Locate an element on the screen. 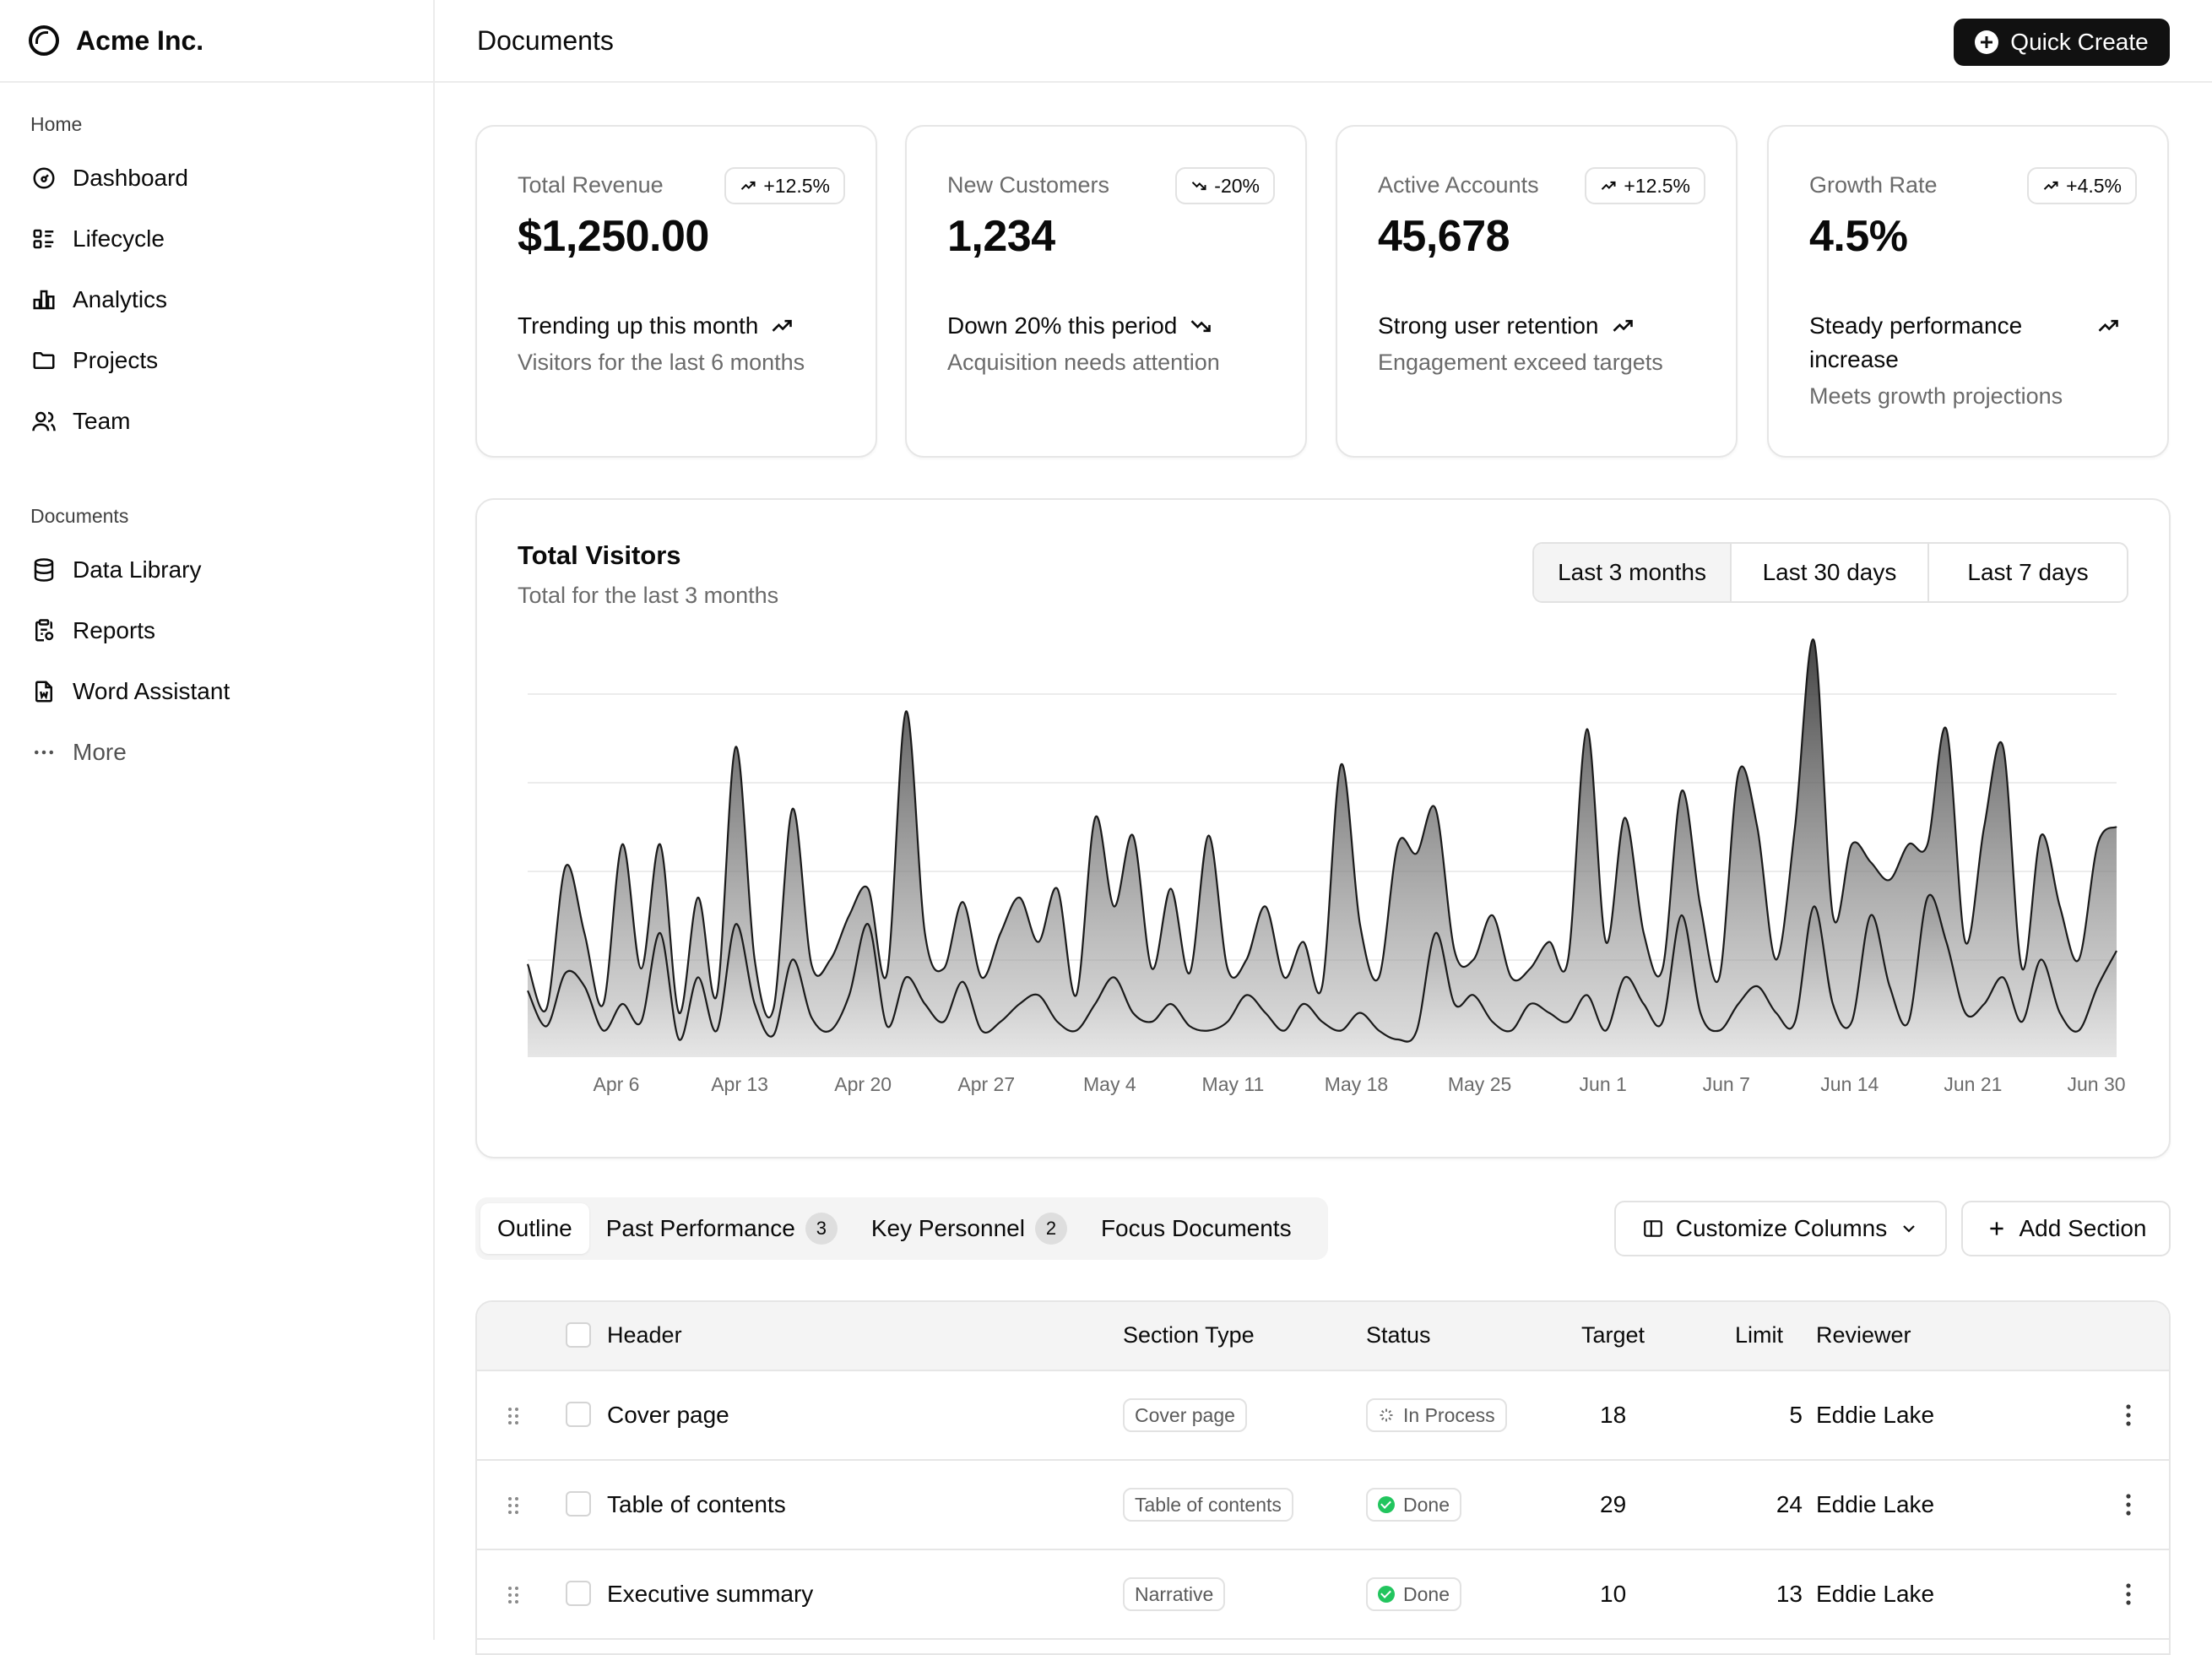  sidebar-item-reports: Reports is located at coordinates (215, 631).